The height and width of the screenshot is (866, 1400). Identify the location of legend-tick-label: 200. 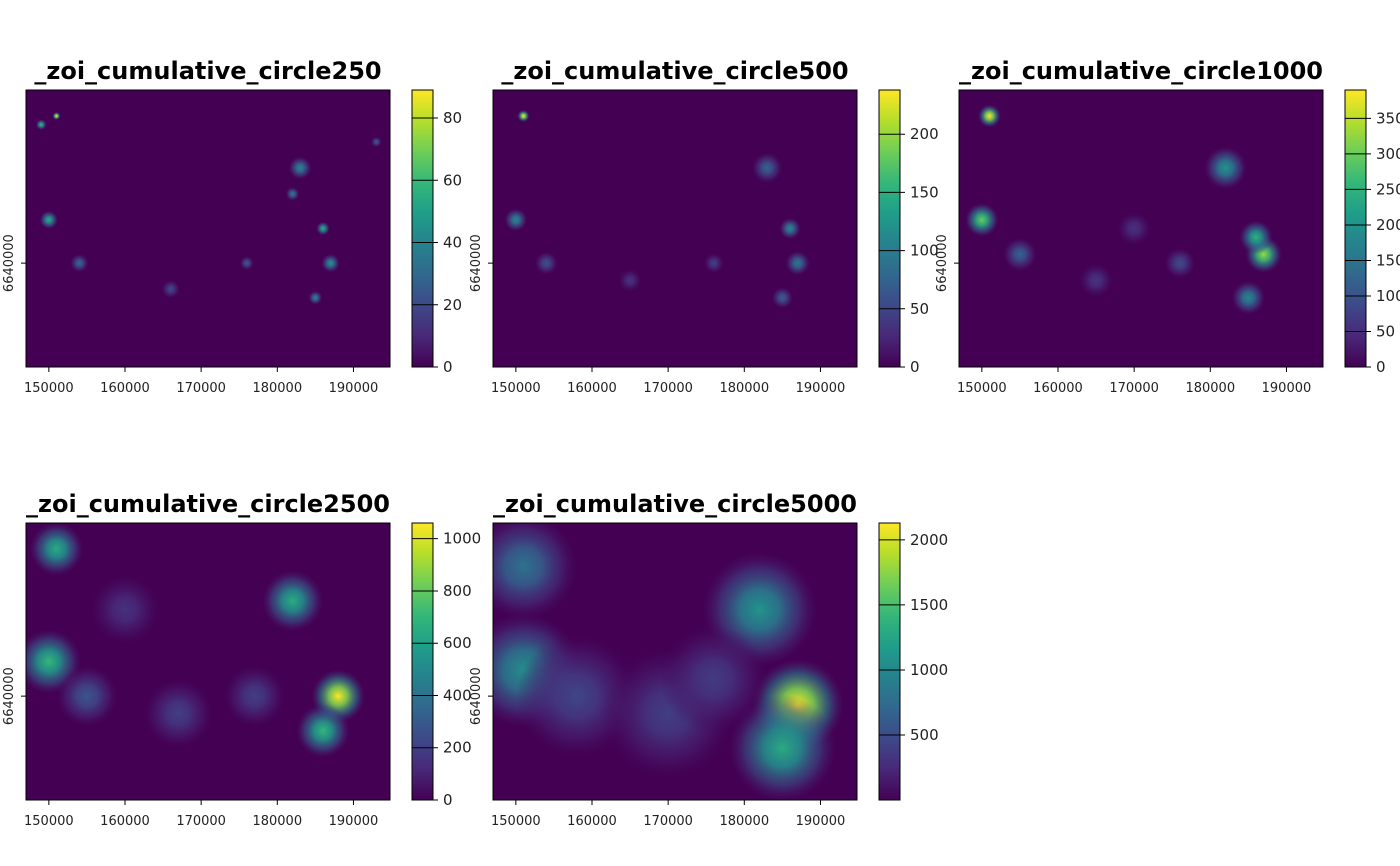
(457, 748).